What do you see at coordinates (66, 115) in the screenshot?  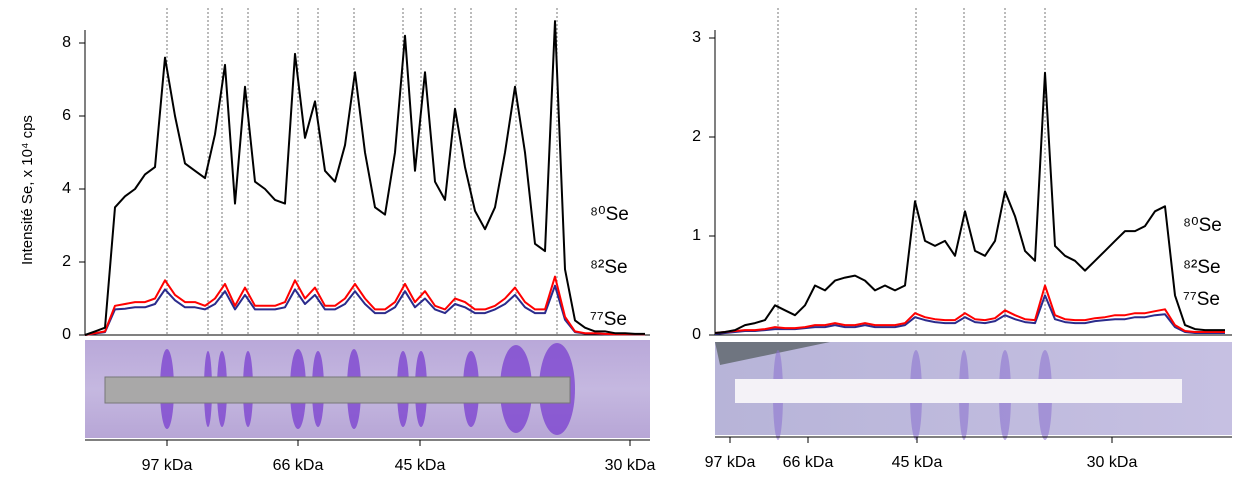 I see `y-tick-label: 6` at bounding box center [66, 115].